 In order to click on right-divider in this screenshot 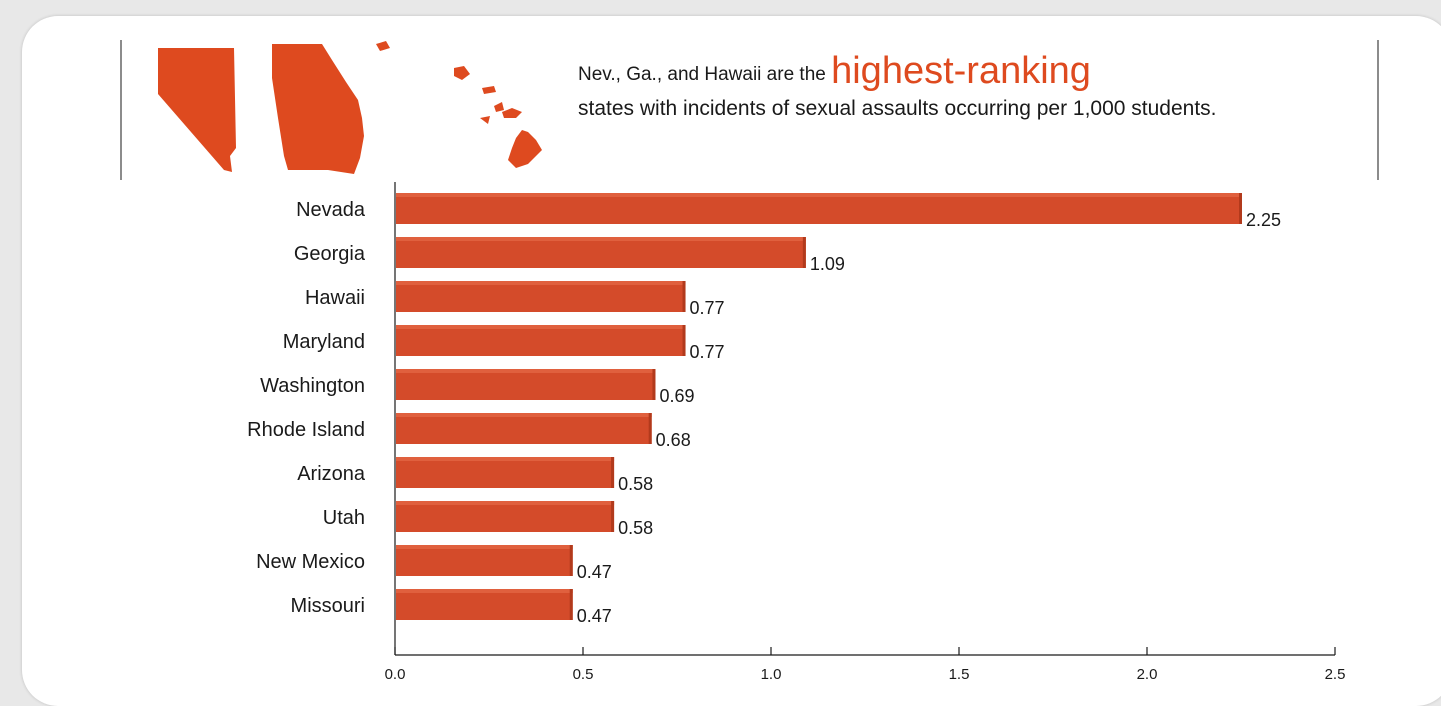, I will do `click(1378, 110)`.